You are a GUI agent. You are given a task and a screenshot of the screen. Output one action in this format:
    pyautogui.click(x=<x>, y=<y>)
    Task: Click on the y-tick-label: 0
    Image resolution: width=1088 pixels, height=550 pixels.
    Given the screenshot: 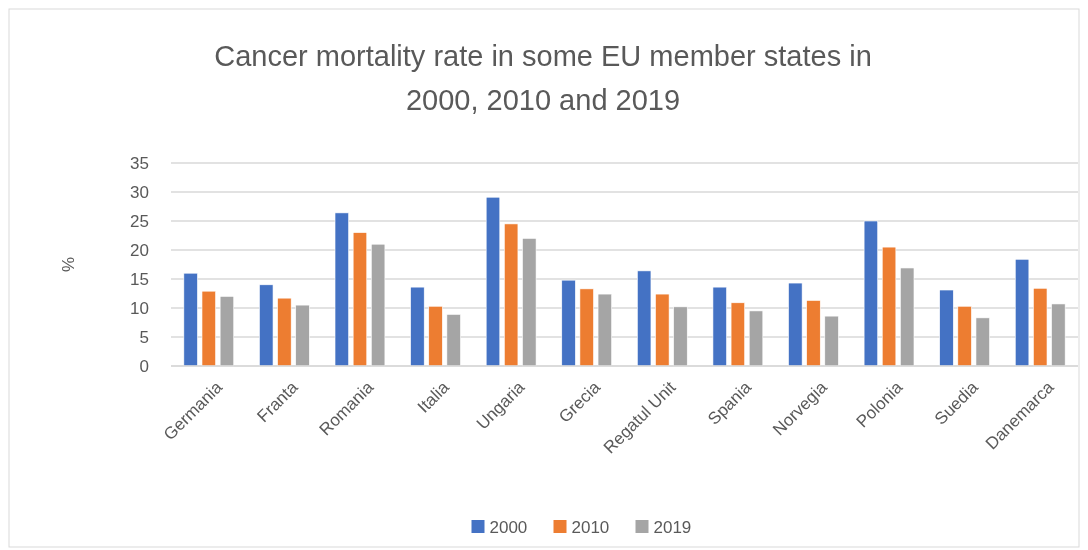 What is the action you would take?
    pyautogui.click(x=144, y=366)
    